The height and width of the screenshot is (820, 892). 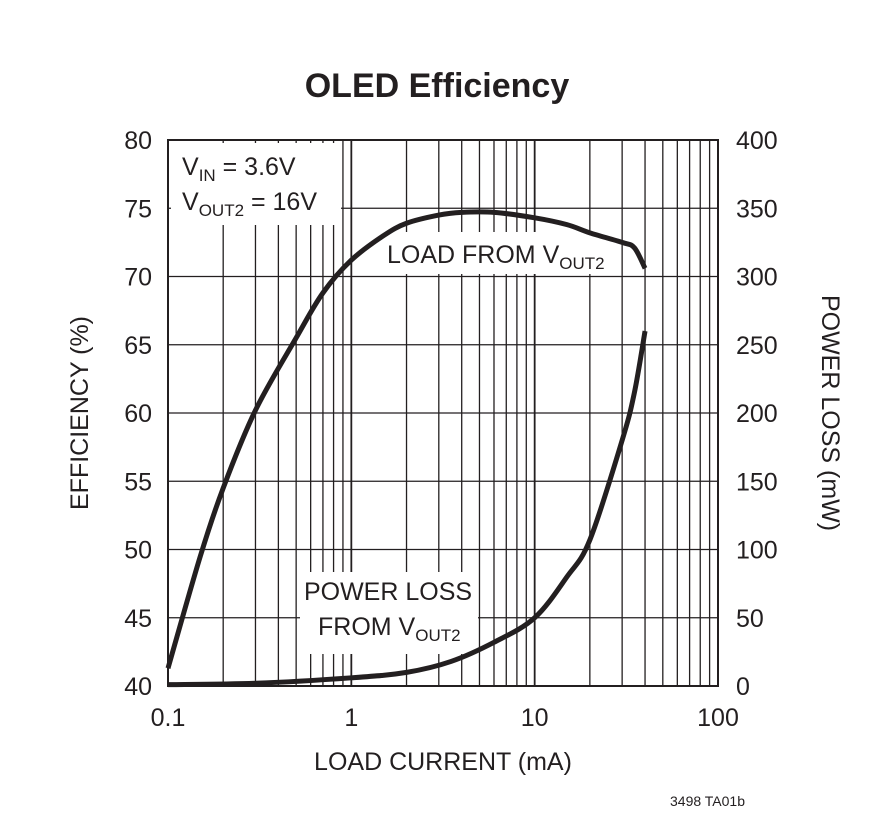 I want to click on x-tick-label: 100, so click(x=718, y=718).